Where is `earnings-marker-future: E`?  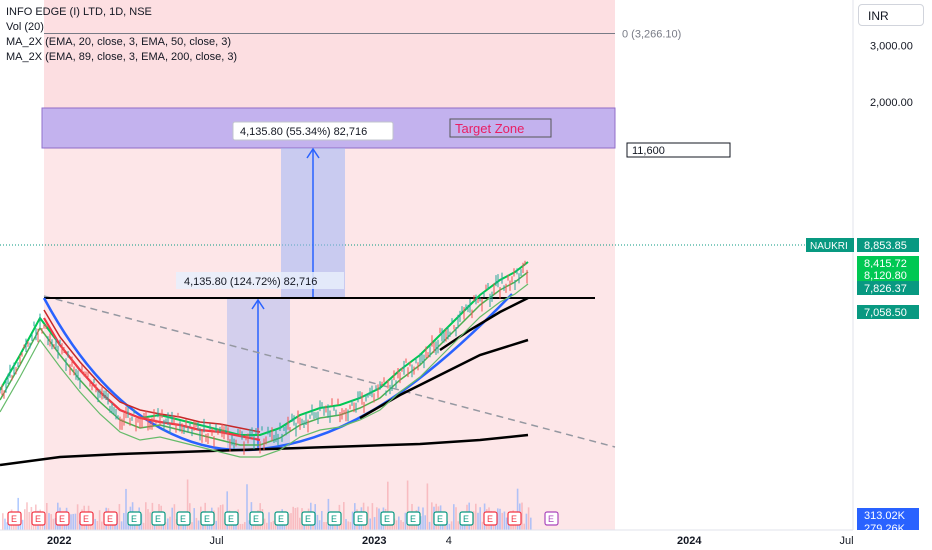
earnings-marker-future: E is located at coordinates (551, 518).